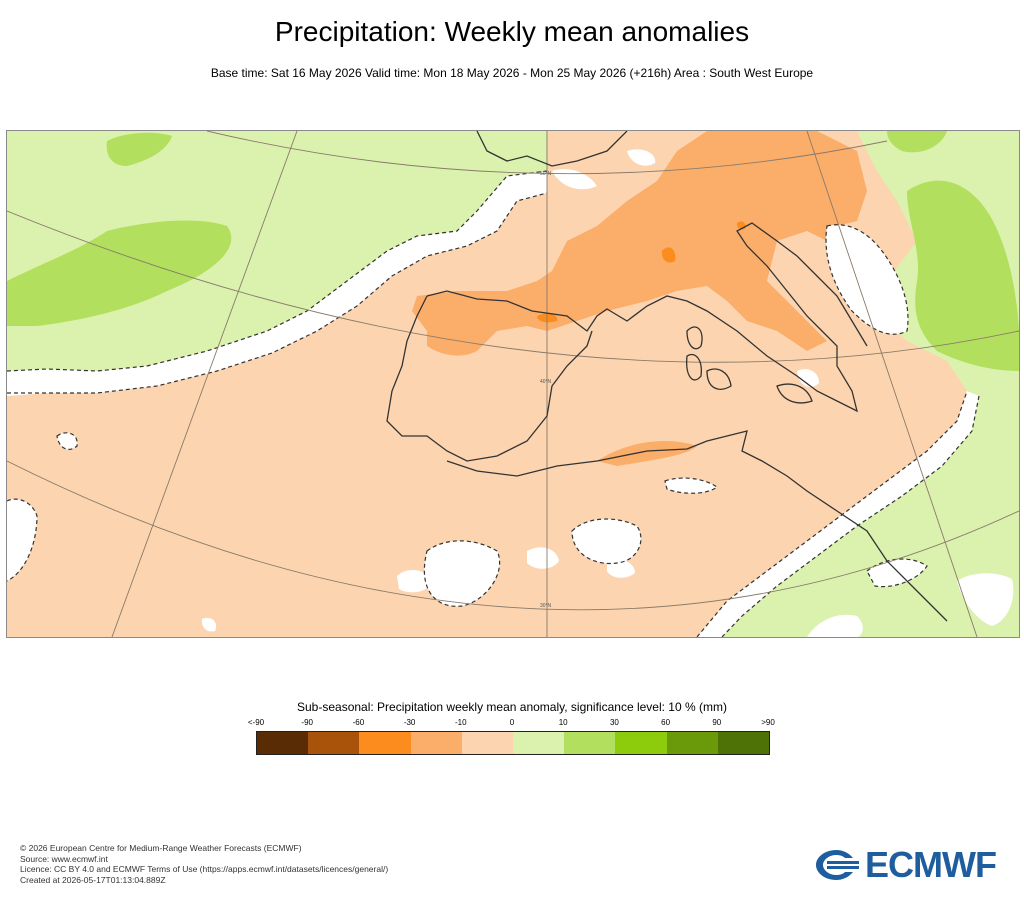  Describe the element at coordinates (461, 722) in the screenshot. I see `legend-tick-label: -10` at that location.